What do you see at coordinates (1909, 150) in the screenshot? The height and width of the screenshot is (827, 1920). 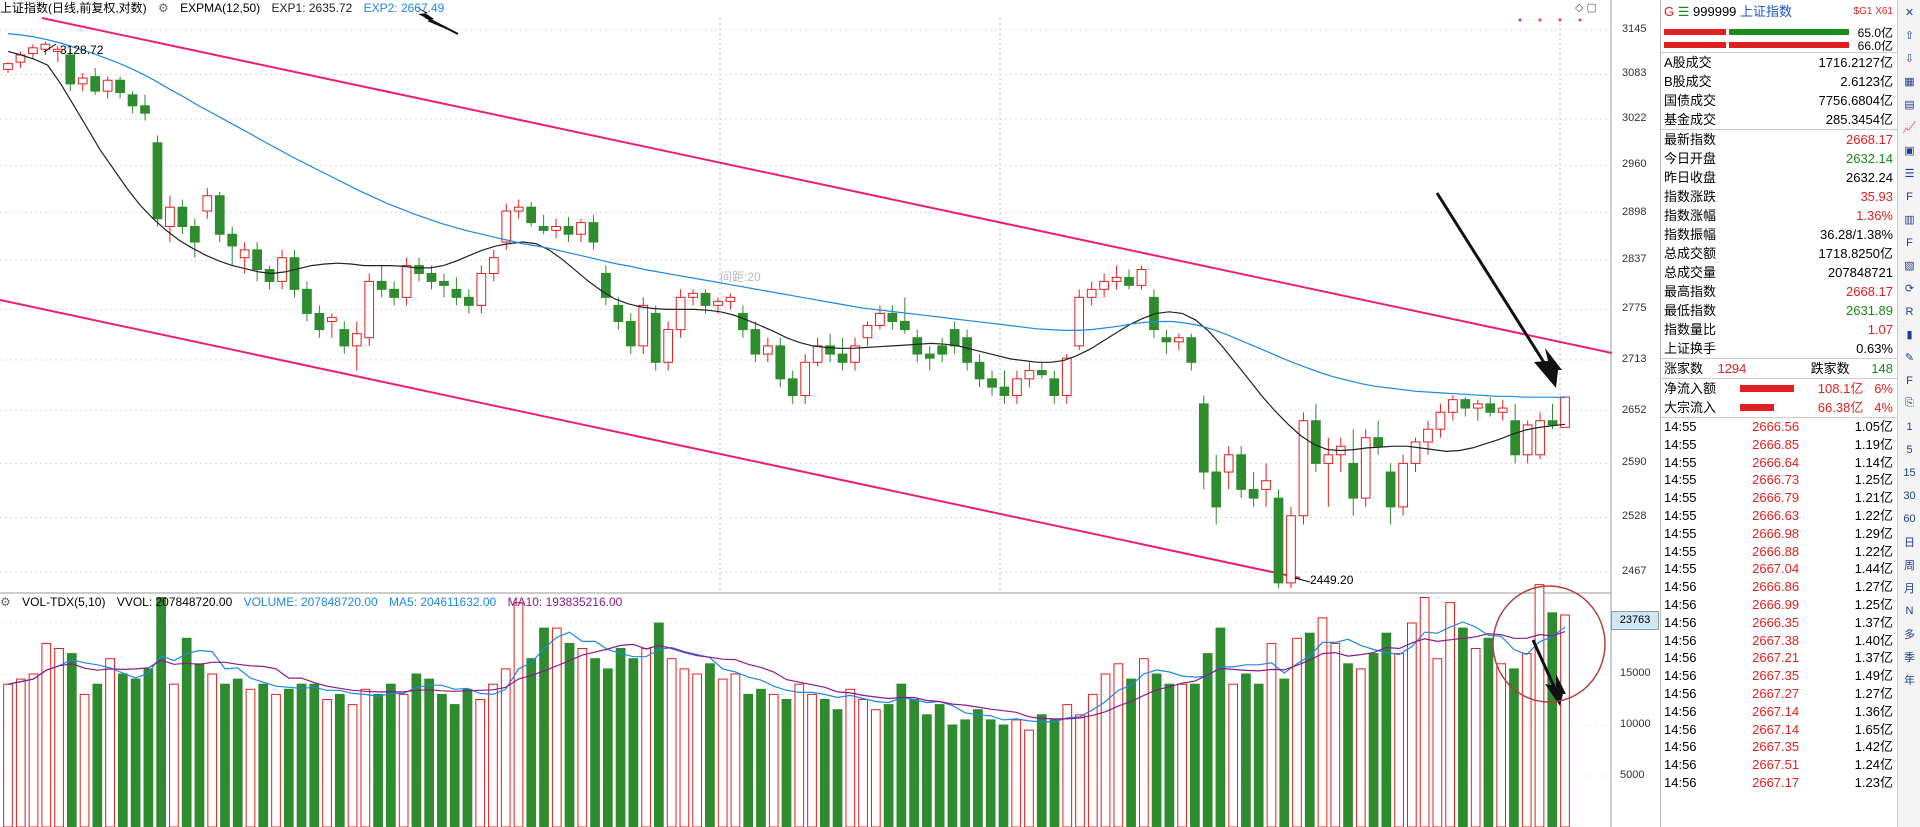 I see `window-icon: ▣` at bounding box center [1909, 150].